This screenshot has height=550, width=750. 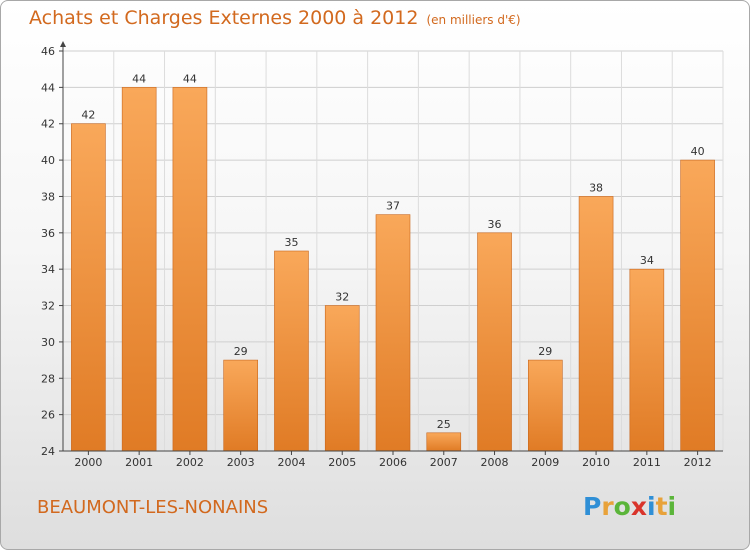 What do you see at coordinates (224, 18) in the screenshot?
I see `chart-title-text: Achats et Charges Externes 2000 à 2012` at bounding box center [224, 18].